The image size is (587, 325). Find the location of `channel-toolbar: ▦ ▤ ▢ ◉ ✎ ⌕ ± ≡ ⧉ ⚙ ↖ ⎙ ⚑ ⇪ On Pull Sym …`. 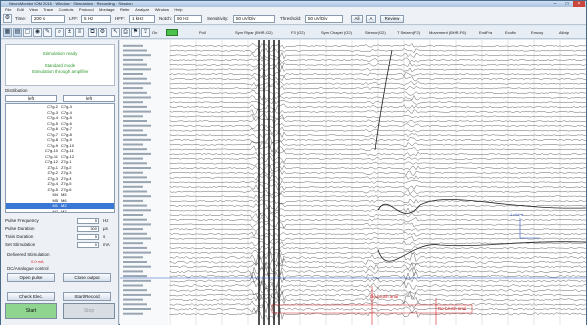

channel-toolbar: ▦ ▤ ▢ ◉ ✎ ⌕ ± ≡ ⧉ ⚙ ↖ ⎙ ⚑ ⇪ On Pull Sym … is located at coordinates (293, 32).